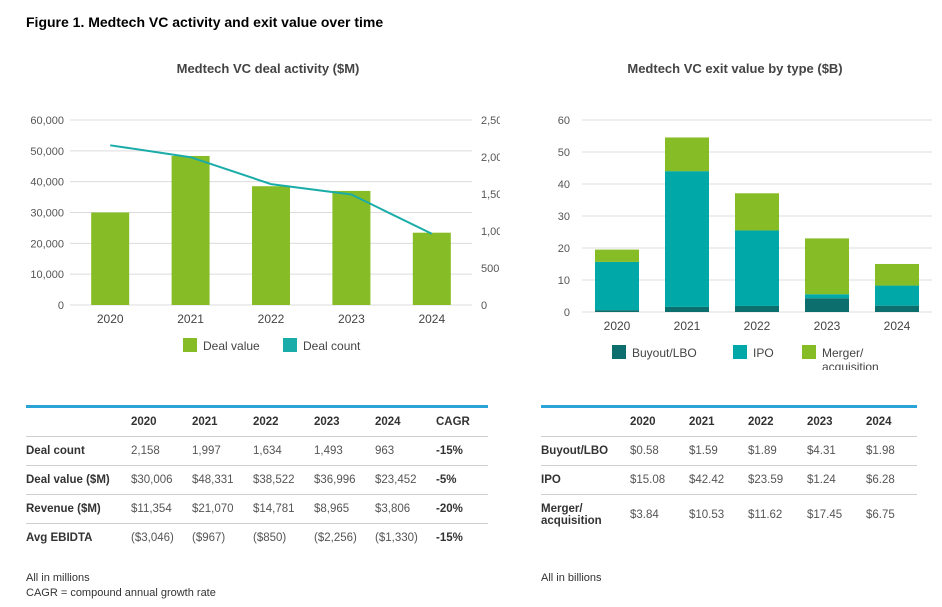 This screenshot has height=607, width=942. Describe the element at coordinates (619, 352) in the screenshot. I see `legend-swatch-buyout` at that location.